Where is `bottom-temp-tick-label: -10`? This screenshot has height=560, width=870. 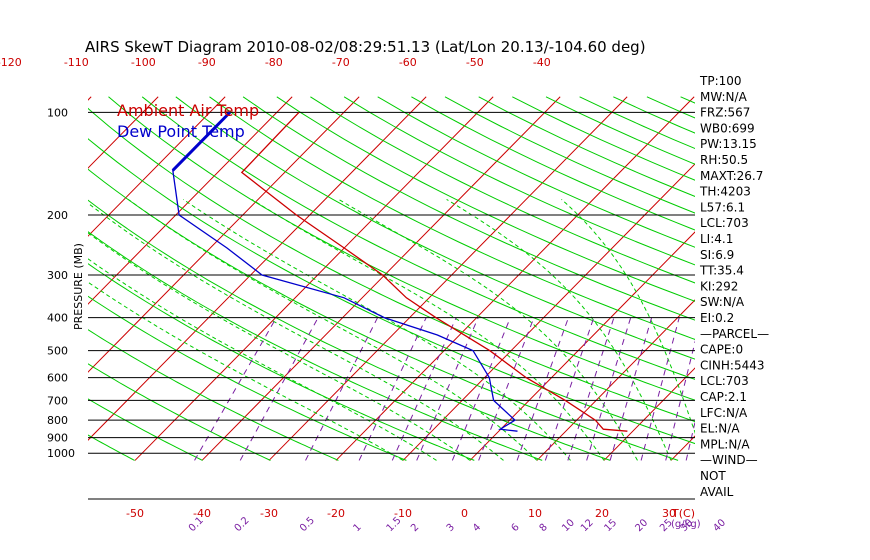
bottom-temp-tick-label: -10 is located at coordinates (403, 513).